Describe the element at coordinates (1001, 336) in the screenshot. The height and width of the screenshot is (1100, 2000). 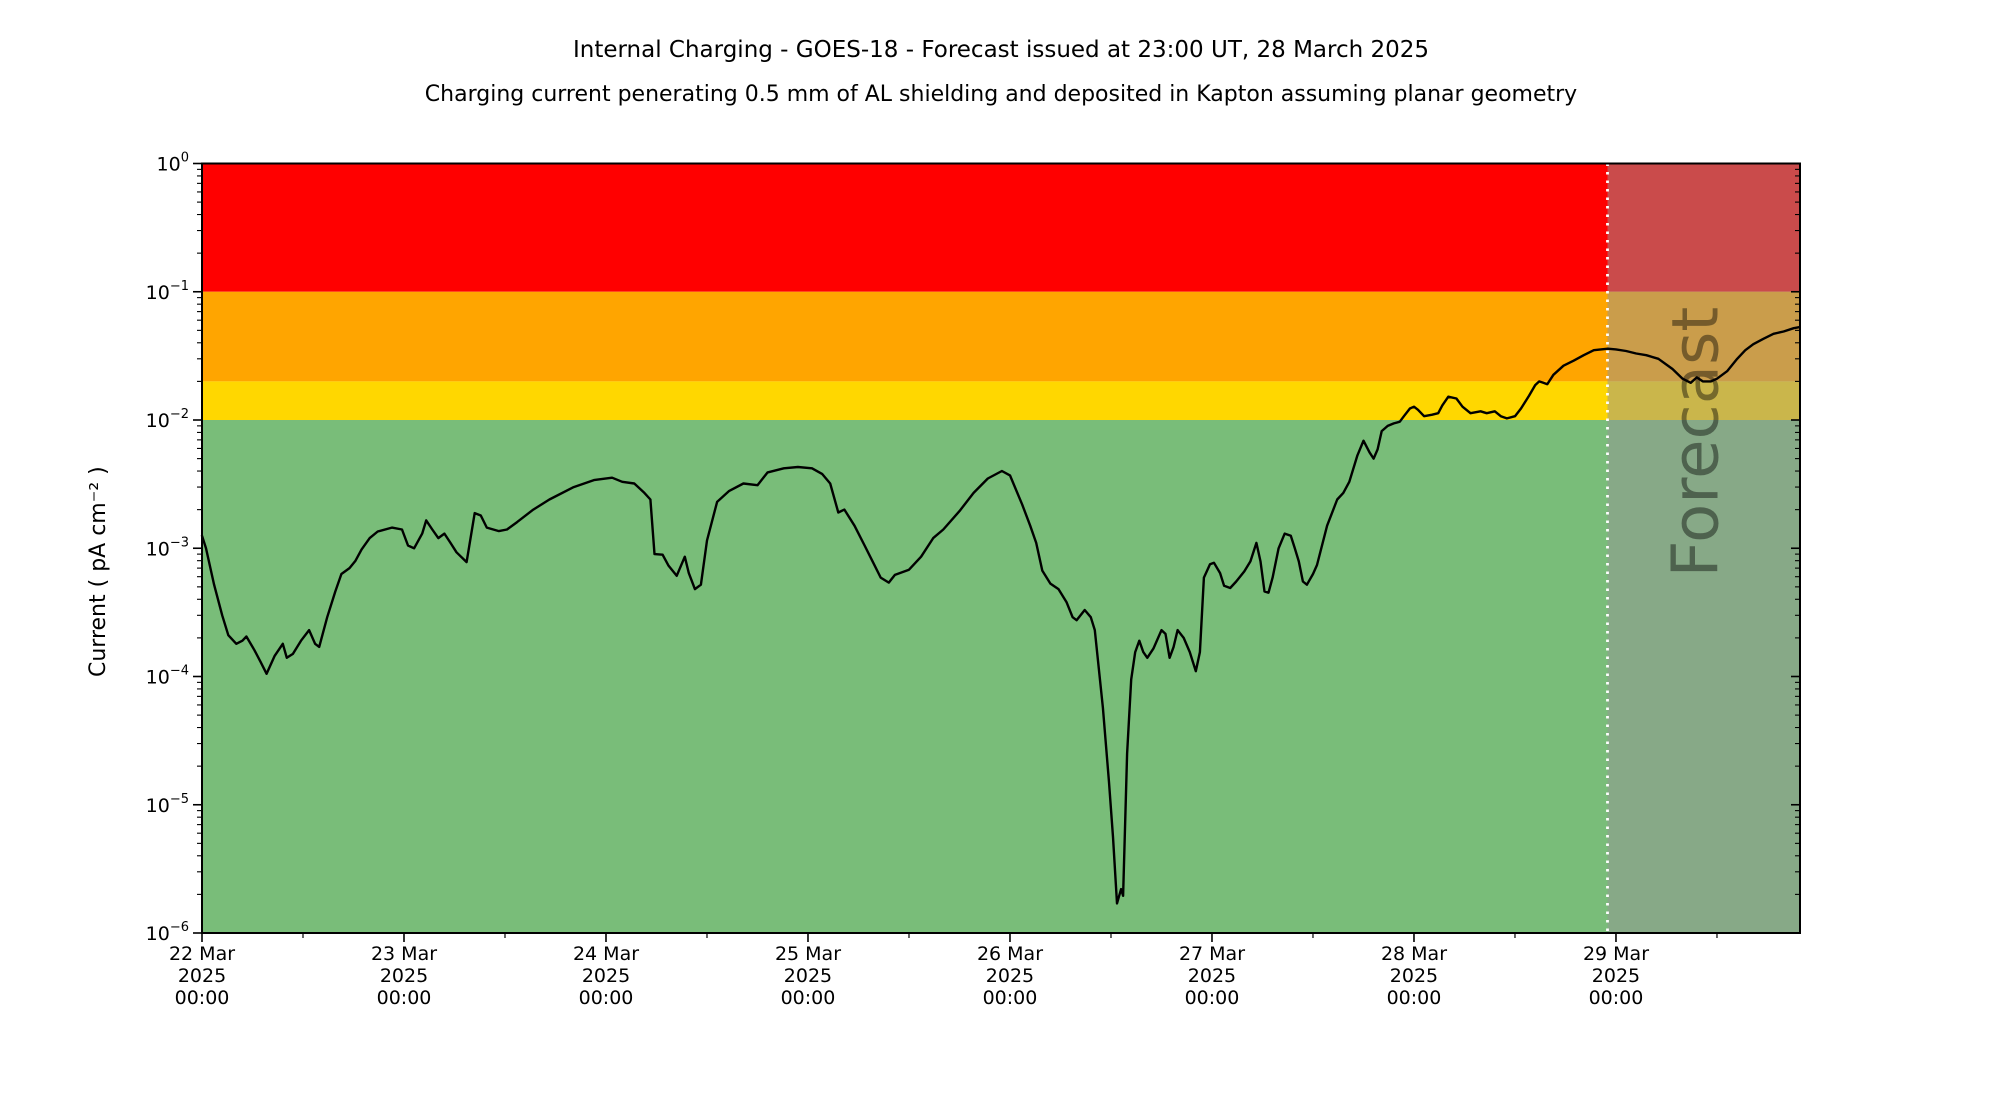
I see `threshold-band-orange` at that location.